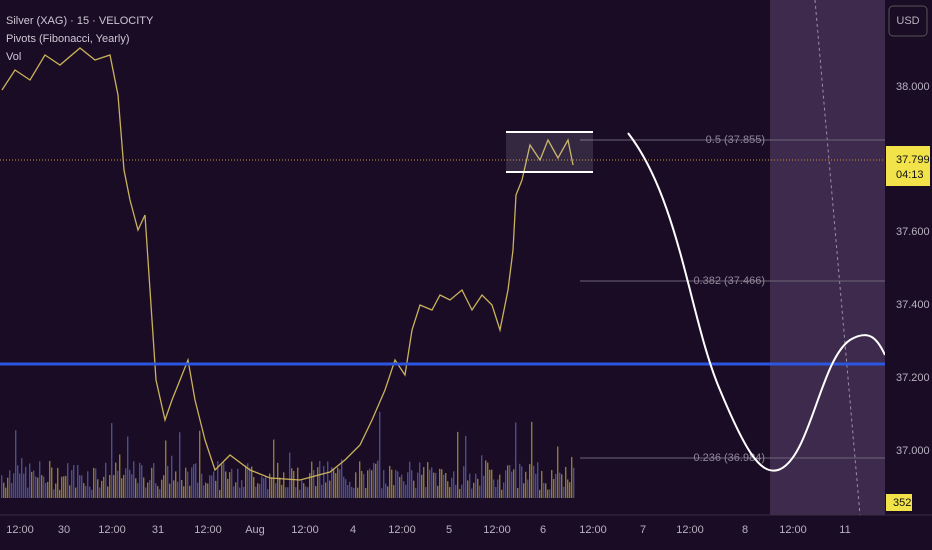 The width and height of the screenshot is (932, 550). Describe the element at coordinates (449, 530) in the screenshot. I see `time-label: 5` at that location.